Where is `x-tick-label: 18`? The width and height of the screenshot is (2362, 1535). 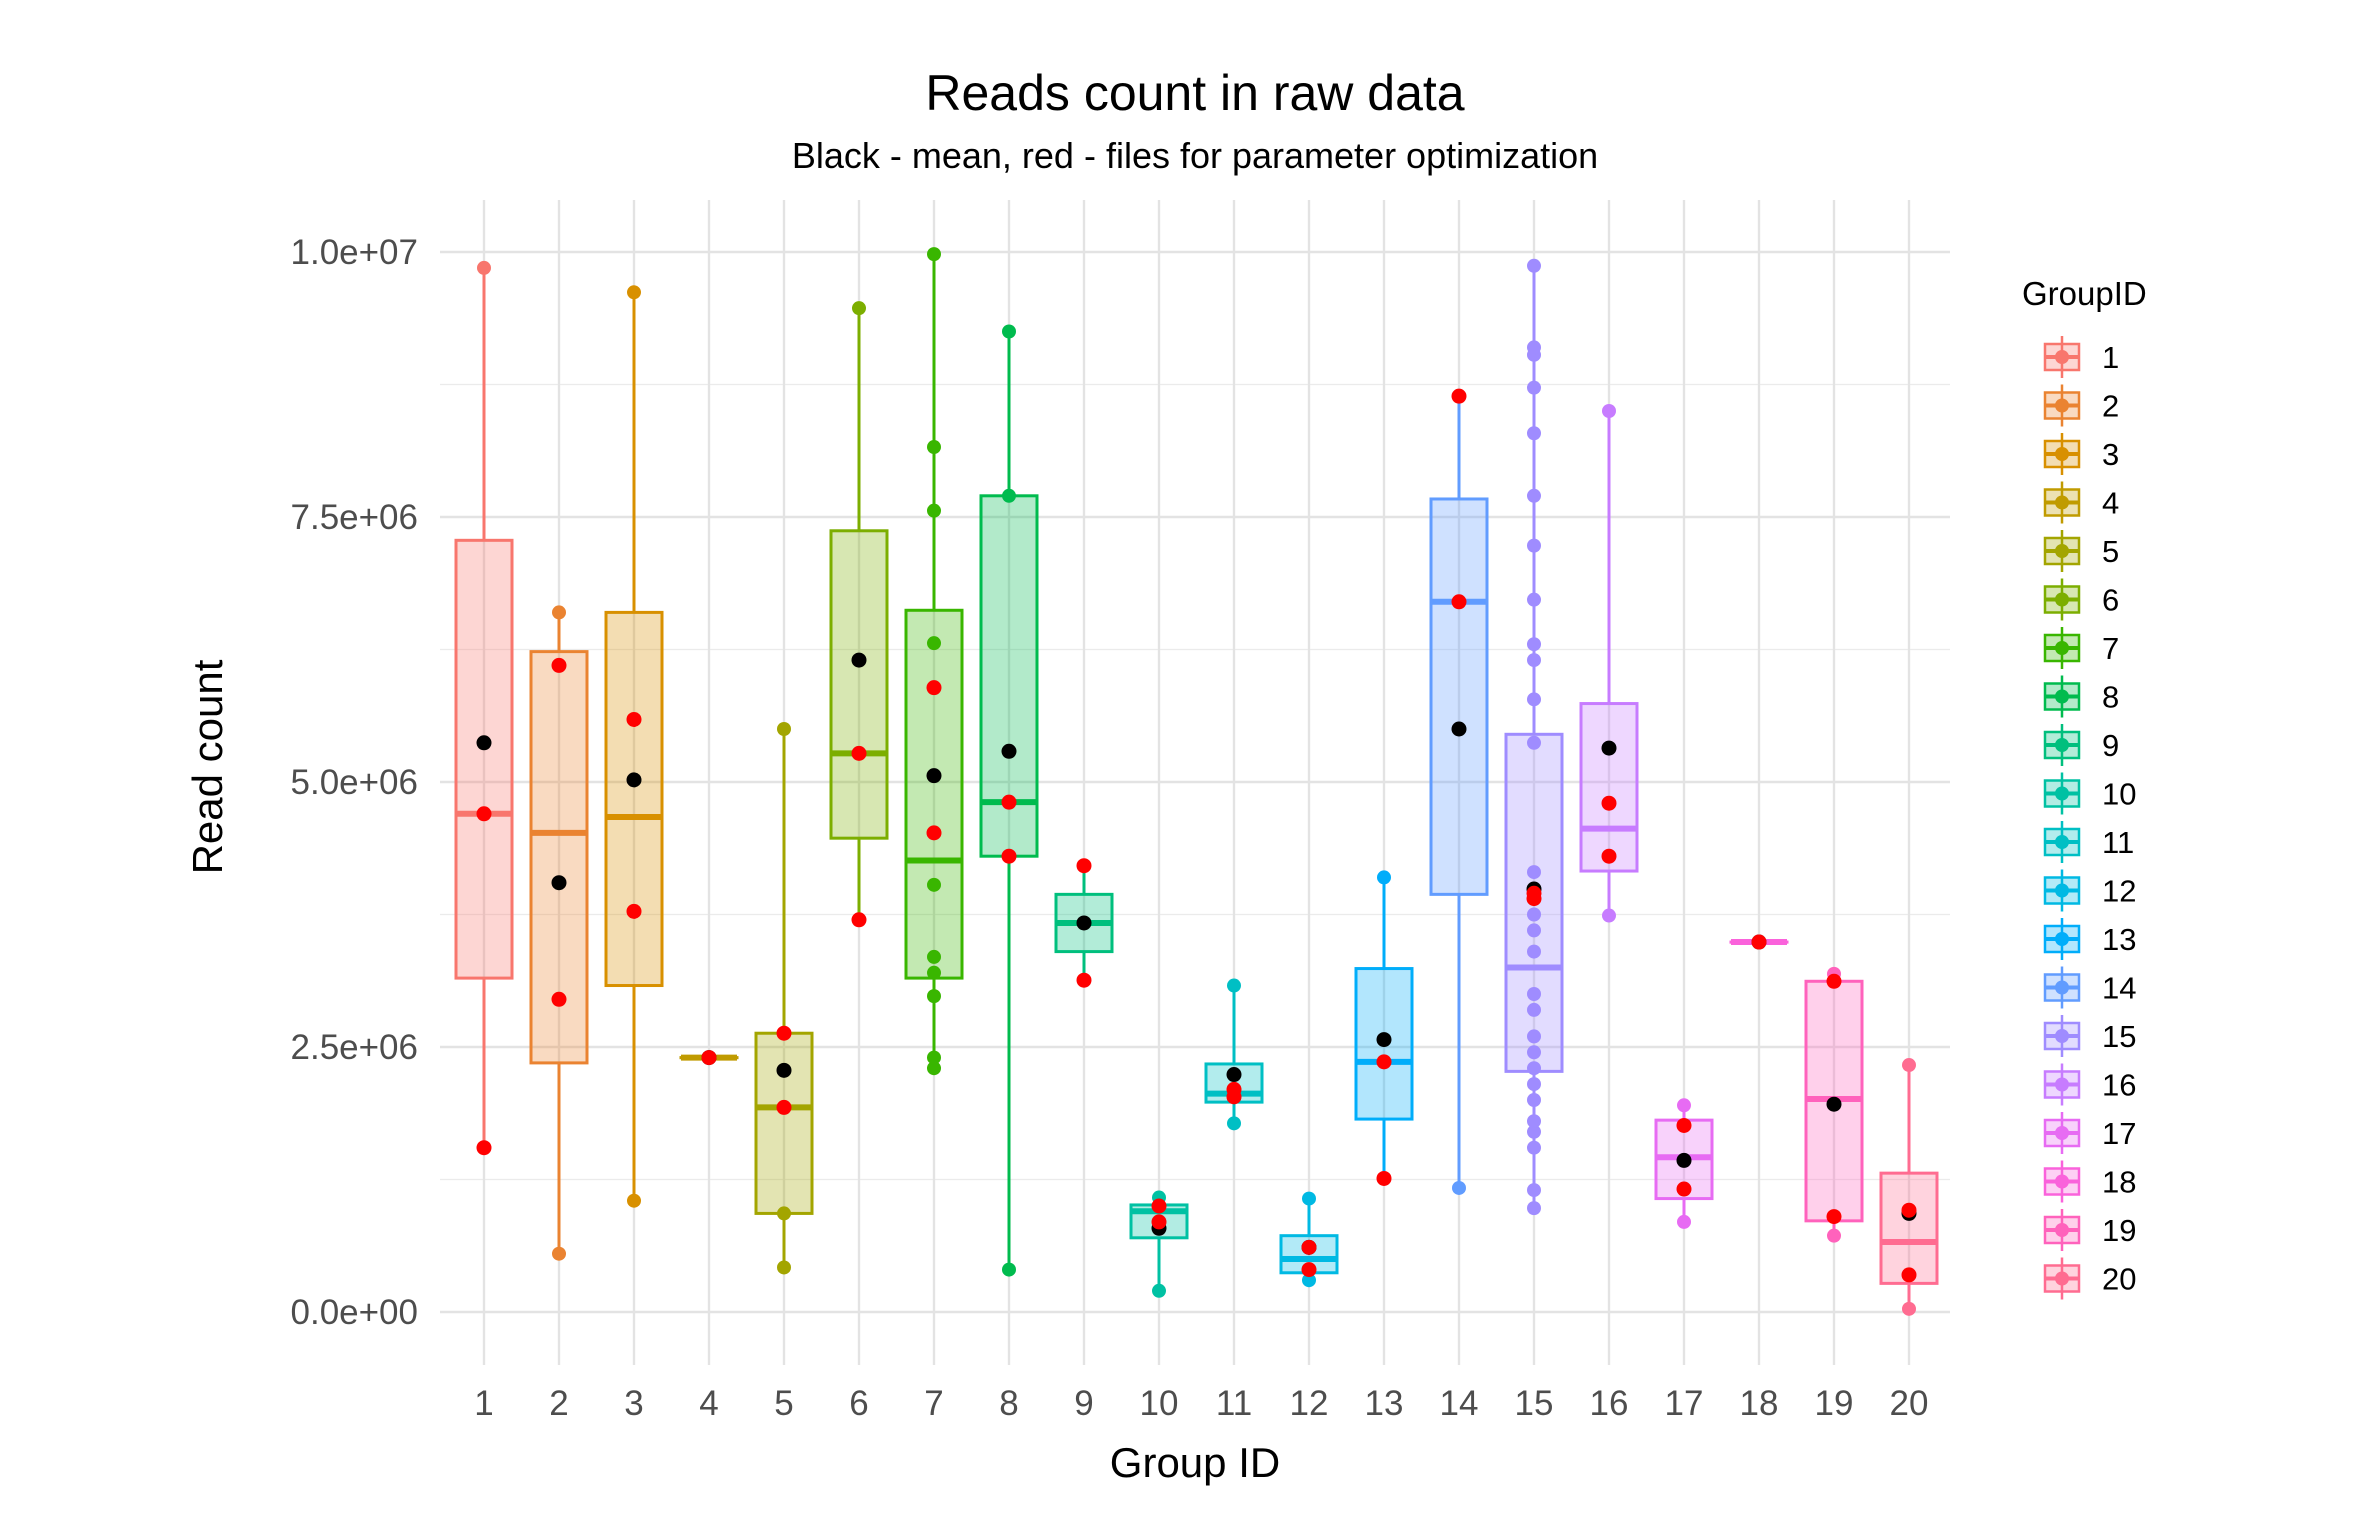 x-tick-label: 18 is located at coordinates (1759, 1403).